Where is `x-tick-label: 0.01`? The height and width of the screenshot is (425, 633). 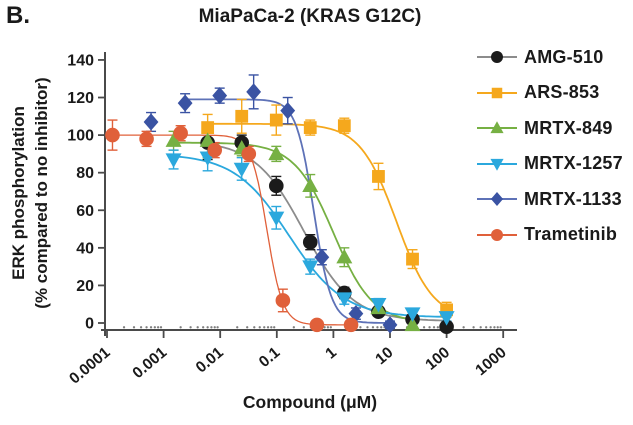 x-tick-label: 0.01 is located at coordinates (210, 360).